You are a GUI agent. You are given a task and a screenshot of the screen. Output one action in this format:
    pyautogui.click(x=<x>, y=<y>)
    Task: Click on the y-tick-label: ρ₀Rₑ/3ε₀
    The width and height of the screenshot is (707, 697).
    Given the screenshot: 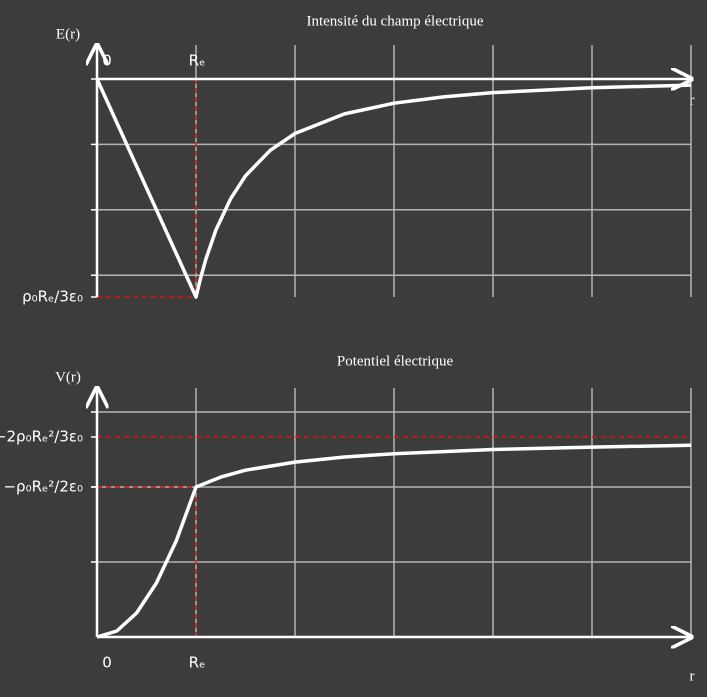 What is the action you would take?
    pyautogui.click(x=52, y=297)
    